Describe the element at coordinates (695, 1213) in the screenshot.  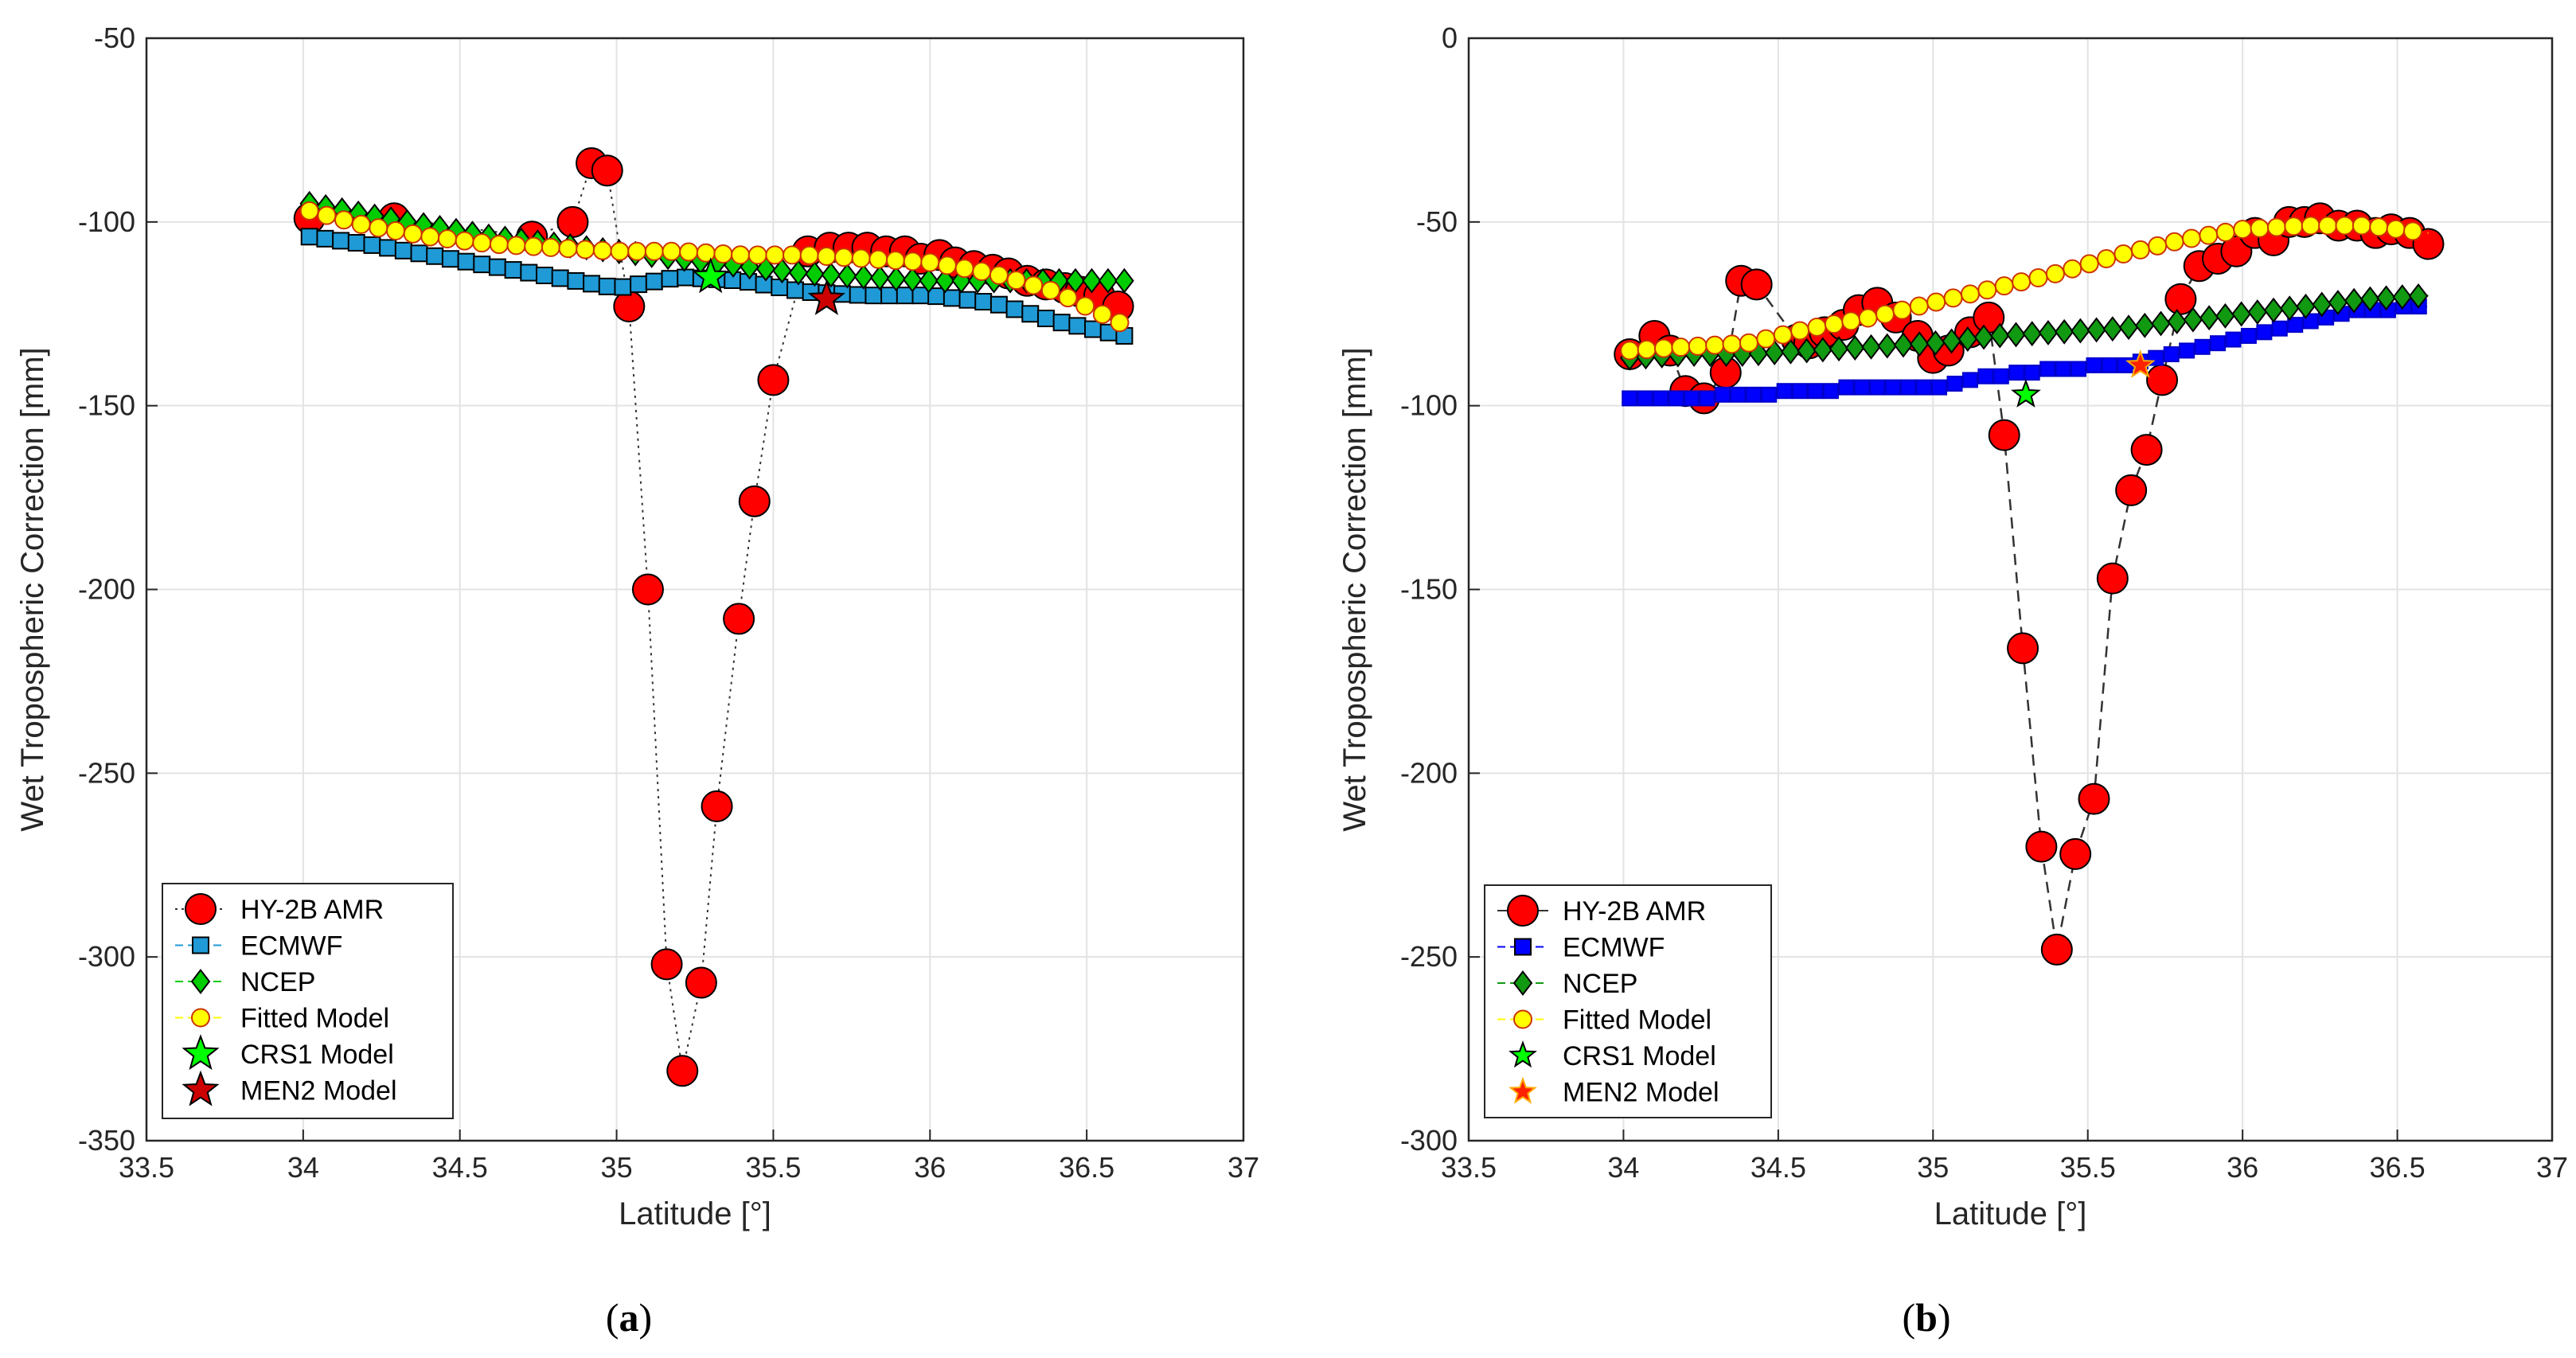
I see `panel-a-x-axis-label: Latitude [°]` at that location.